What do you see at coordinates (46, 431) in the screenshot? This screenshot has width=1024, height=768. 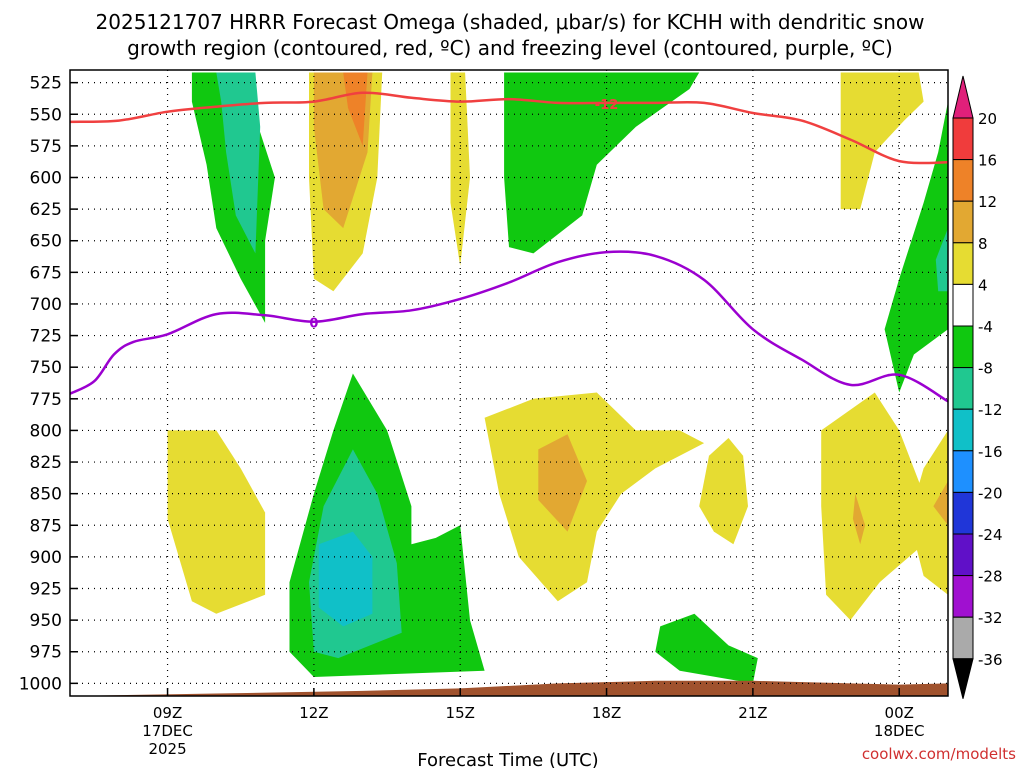 I see `y-tick-label: 800` at bounding box center [46, 431].